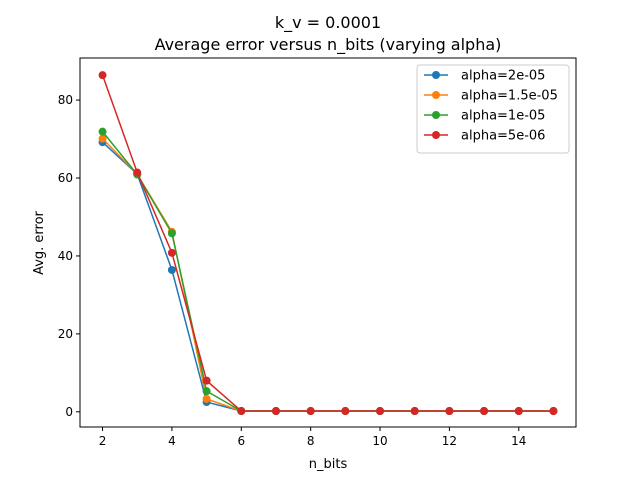 This screenshot has width=640, height=480. What do you see at coordinates (103, 441) in the screenshot?
I see `x-tick-label: 2` at bounding box center [103, 441].